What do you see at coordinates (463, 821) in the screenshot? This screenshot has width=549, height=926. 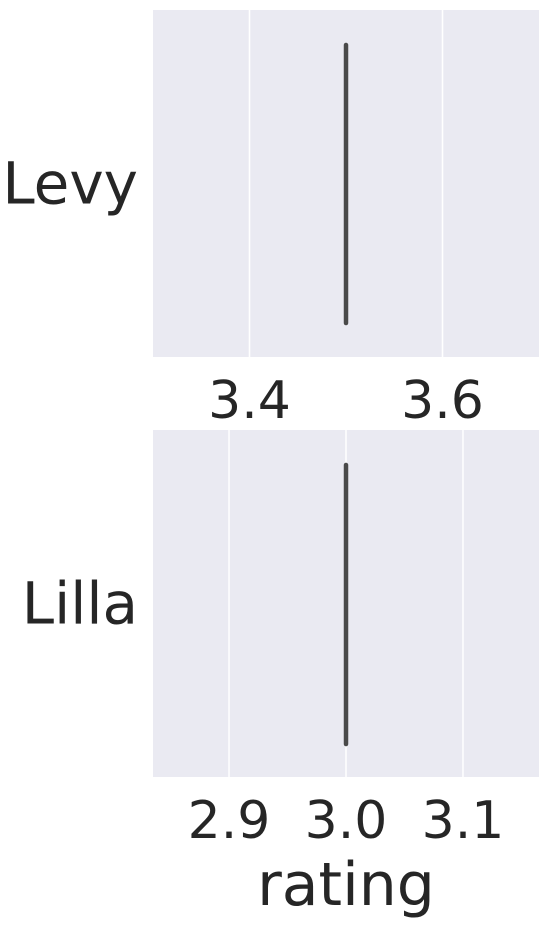 I see `x-tick-label: 3.1` at bounding box center [463, 821].